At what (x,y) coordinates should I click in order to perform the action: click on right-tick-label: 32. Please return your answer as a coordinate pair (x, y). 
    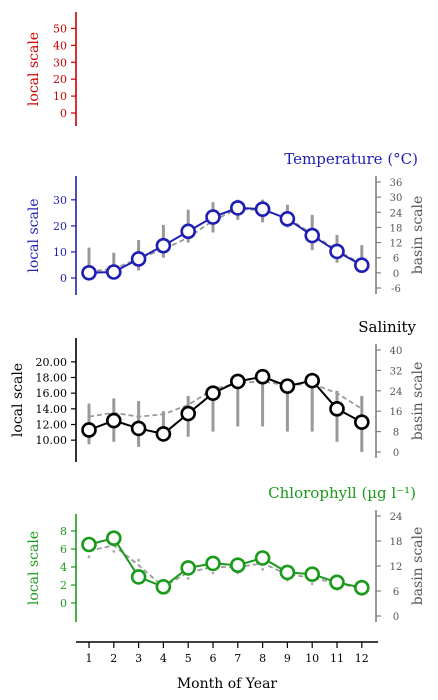
    Looking at the image, I should click on (396, 371).